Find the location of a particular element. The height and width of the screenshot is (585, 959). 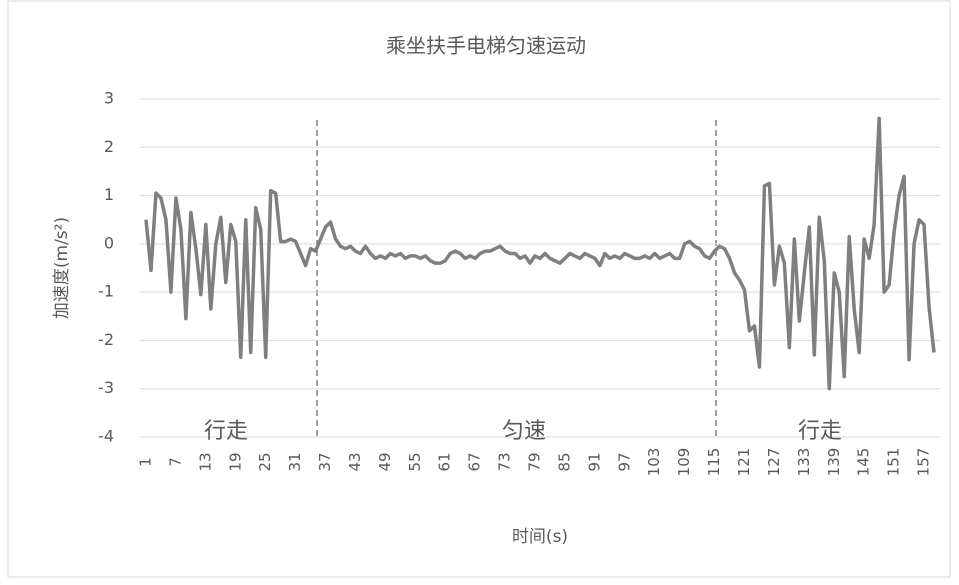

x-tick-label: 61 is located at coordinates (445, 461).